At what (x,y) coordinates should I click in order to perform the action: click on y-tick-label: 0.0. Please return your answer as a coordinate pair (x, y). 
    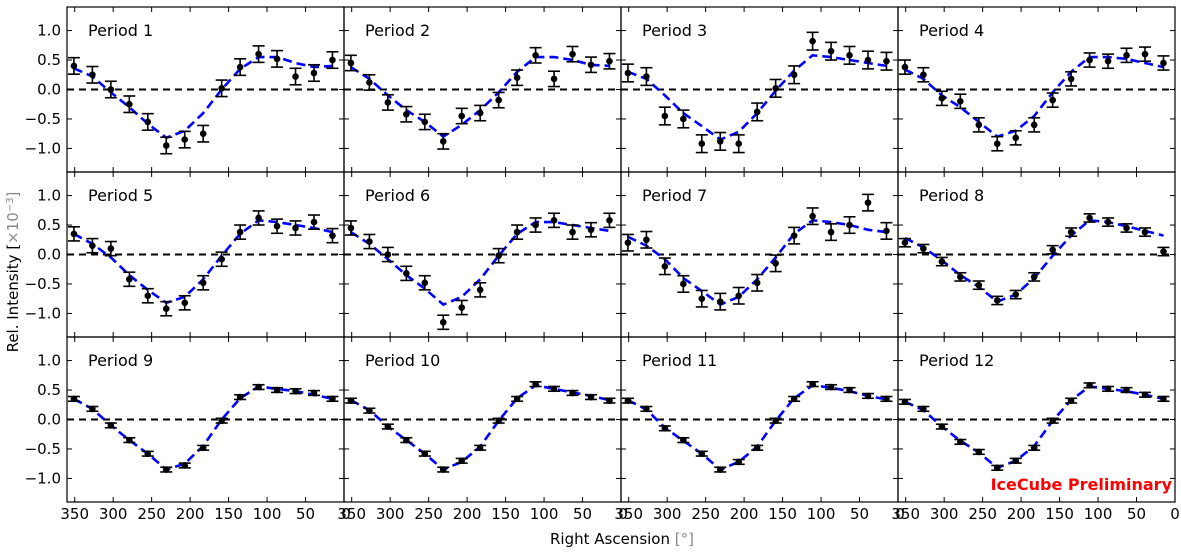
    Looking at the image, I should click on (49, 90).